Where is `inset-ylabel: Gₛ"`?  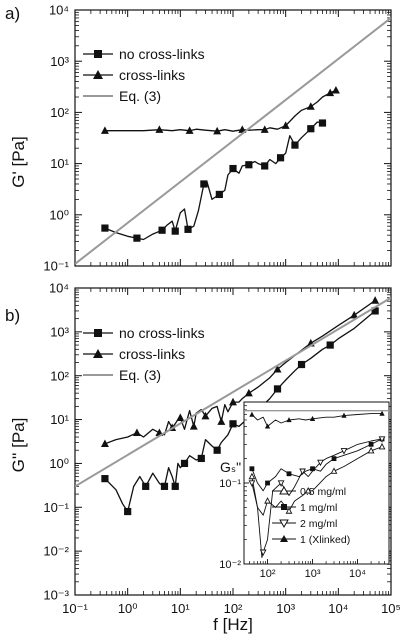 inset-ylabel: Gₛ" is located at coordinates (230, 467).